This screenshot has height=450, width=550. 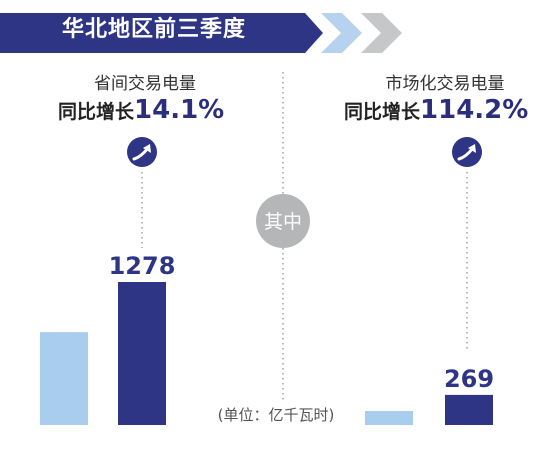 What do you see at coordinates (445, 84) in the screenshot?
I see `right-metric-label: 市场化交易电量` at bounding box center [445, 84].